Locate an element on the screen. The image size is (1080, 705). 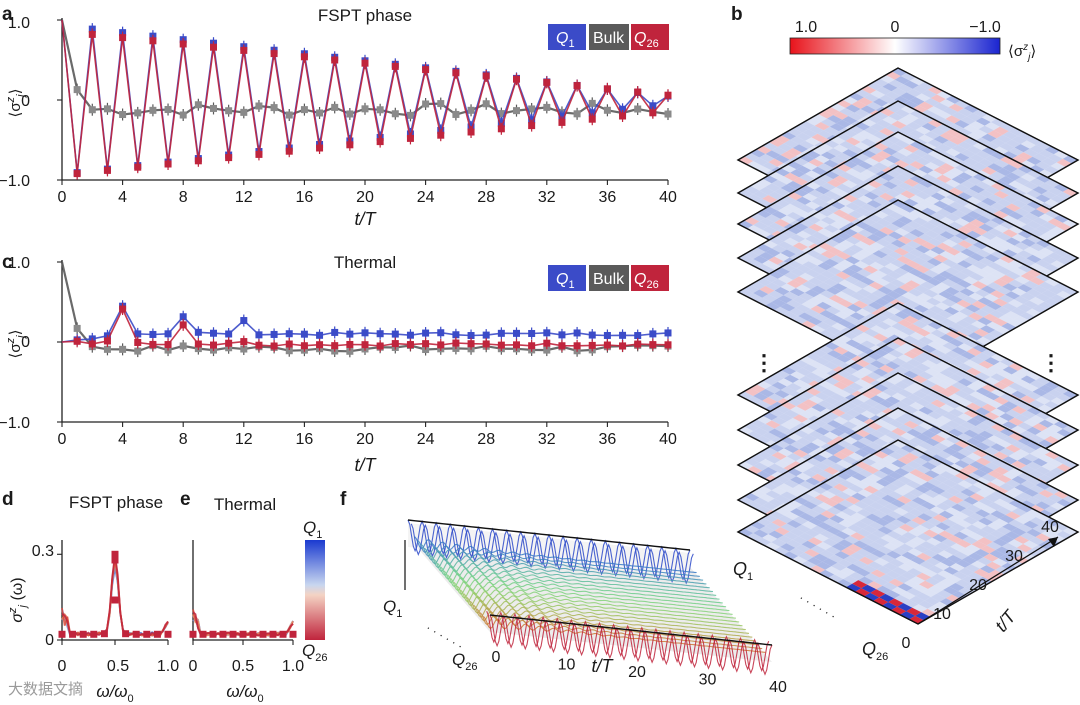
panel-f: f Q1 · · · · · · Q26 0 10 20 30 40 t/T is located at coordinates (563, 592).